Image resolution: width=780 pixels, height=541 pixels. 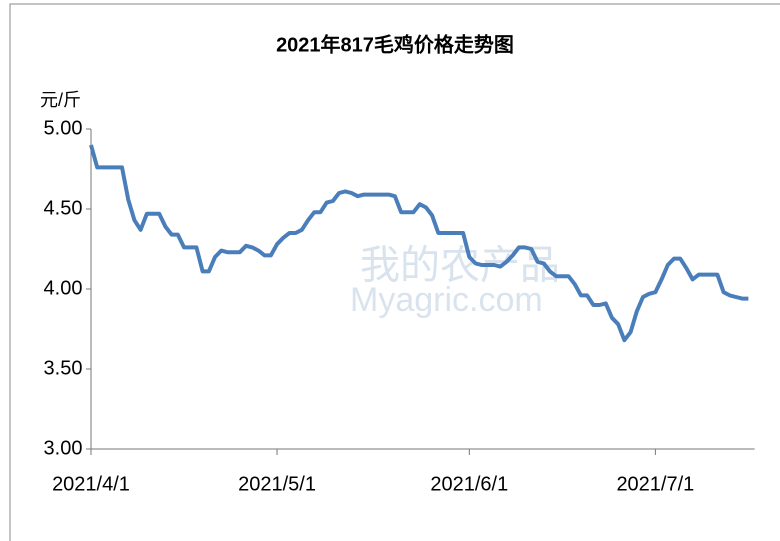 What do you see at coordinates (63, 368) in the screenshot?
I see `y-tick-label: 3.50` at bounding box center [63, 368].